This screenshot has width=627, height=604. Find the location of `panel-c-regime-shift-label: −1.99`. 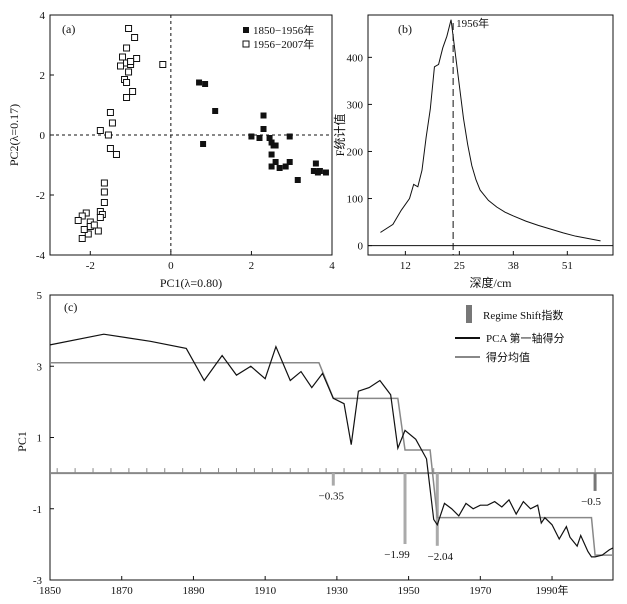

panel-c-regime-shift-label: −1.99 is located at coordinates (397, 555).